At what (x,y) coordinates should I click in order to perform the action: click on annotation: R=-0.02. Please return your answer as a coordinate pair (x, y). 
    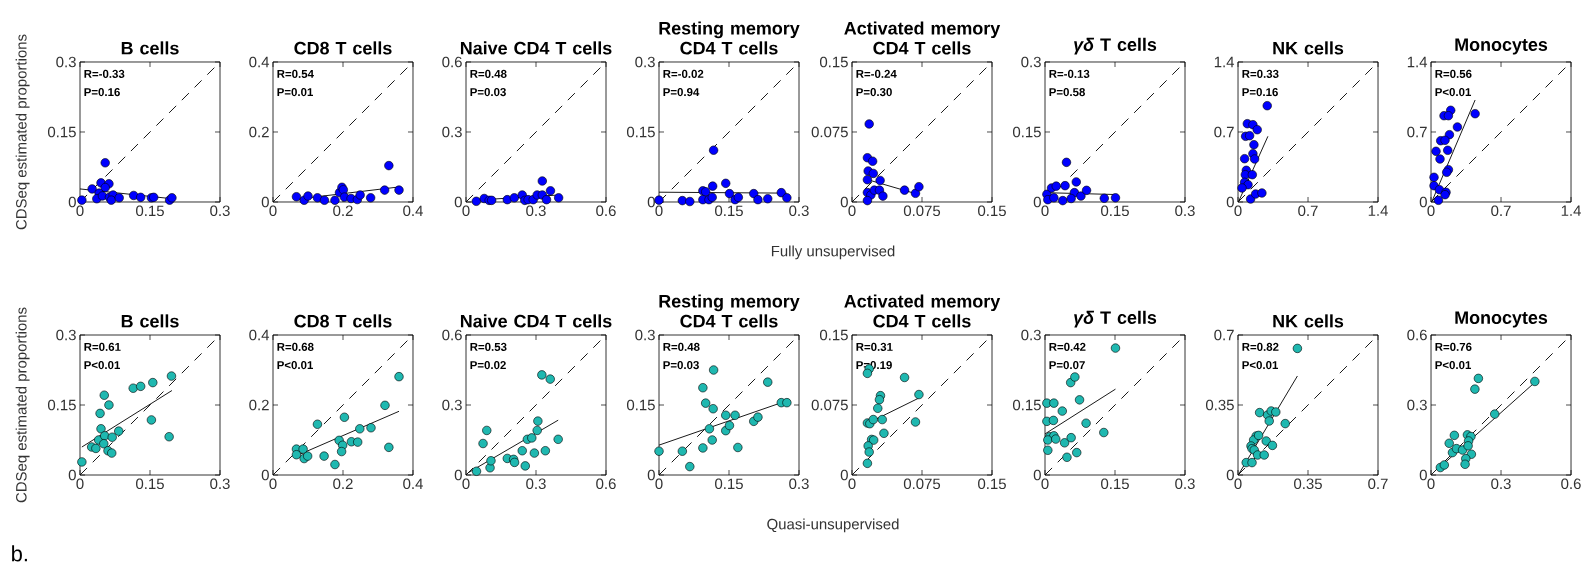
    Looking at the image, I should click on (683, 73).